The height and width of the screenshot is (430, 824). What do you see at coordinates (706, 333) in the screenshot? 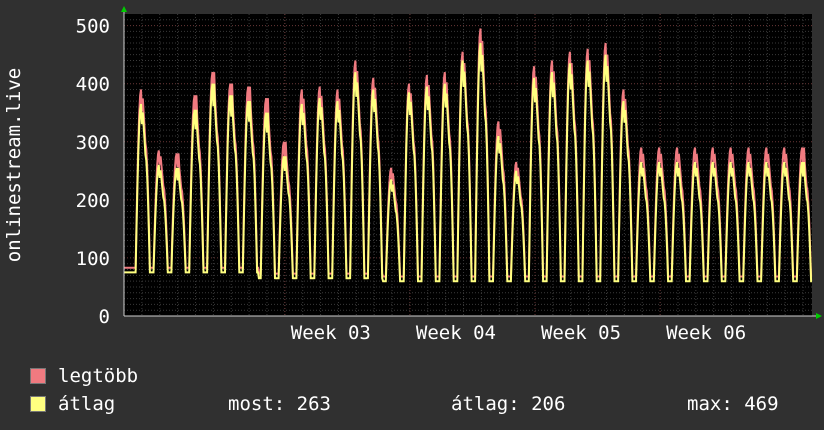
I see `x-tick-label: Week 06` at bounding box center [706, 333].